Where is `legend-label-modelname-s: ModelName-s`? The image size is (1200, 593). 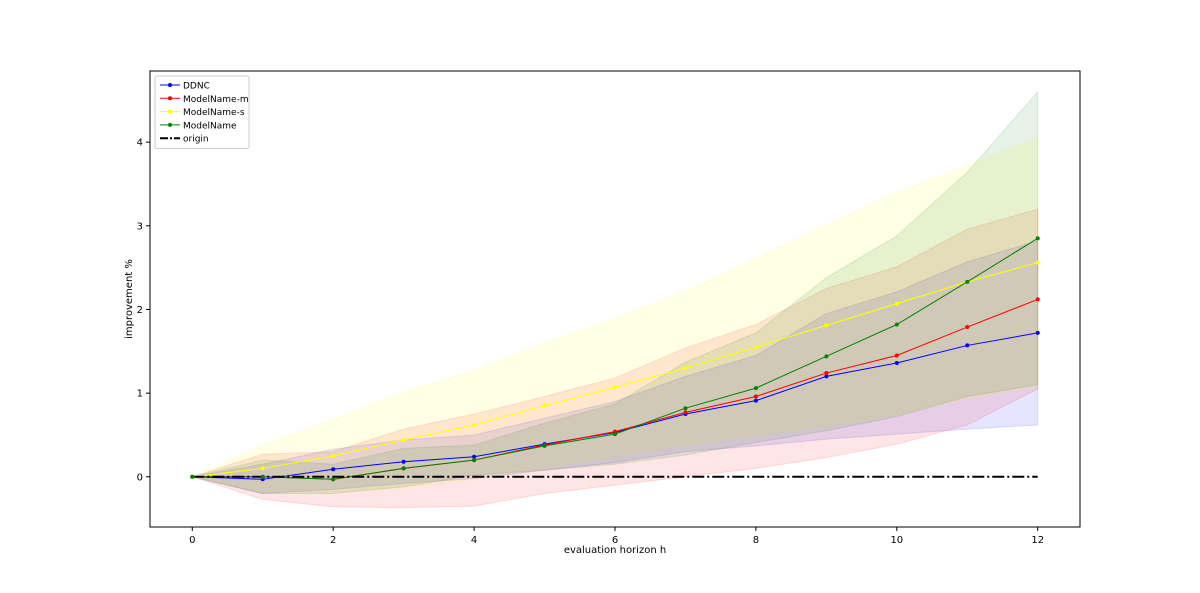 legend-label-modelname-s: ModelName-s is located at coordinates (214, 113).